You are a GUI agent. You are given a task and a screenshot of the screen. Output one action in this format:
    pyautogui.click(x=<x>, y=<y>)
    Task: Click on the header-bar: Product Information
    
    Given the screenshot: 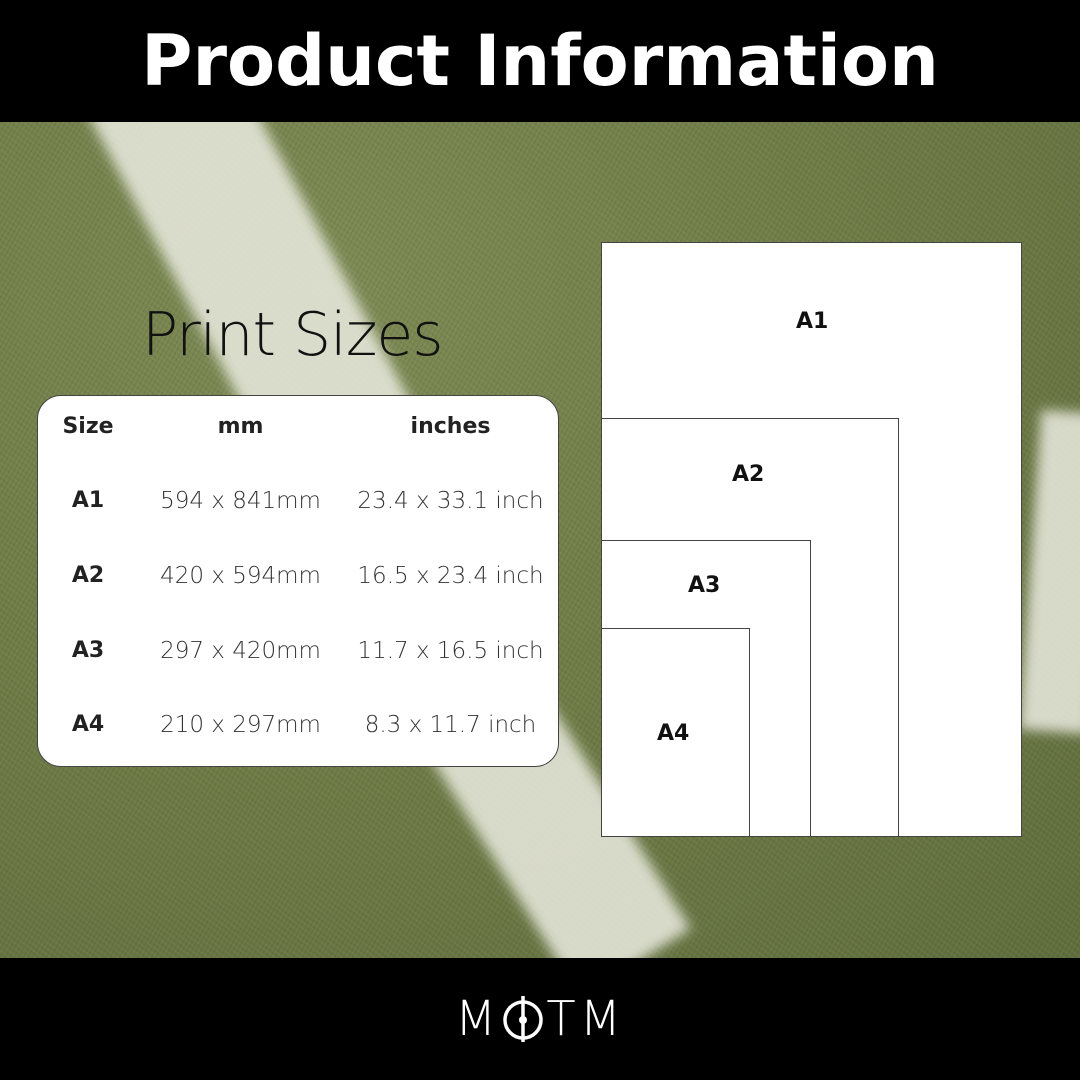 What is the action you would take?
    pyautogui.click(x=540, y=61)
    